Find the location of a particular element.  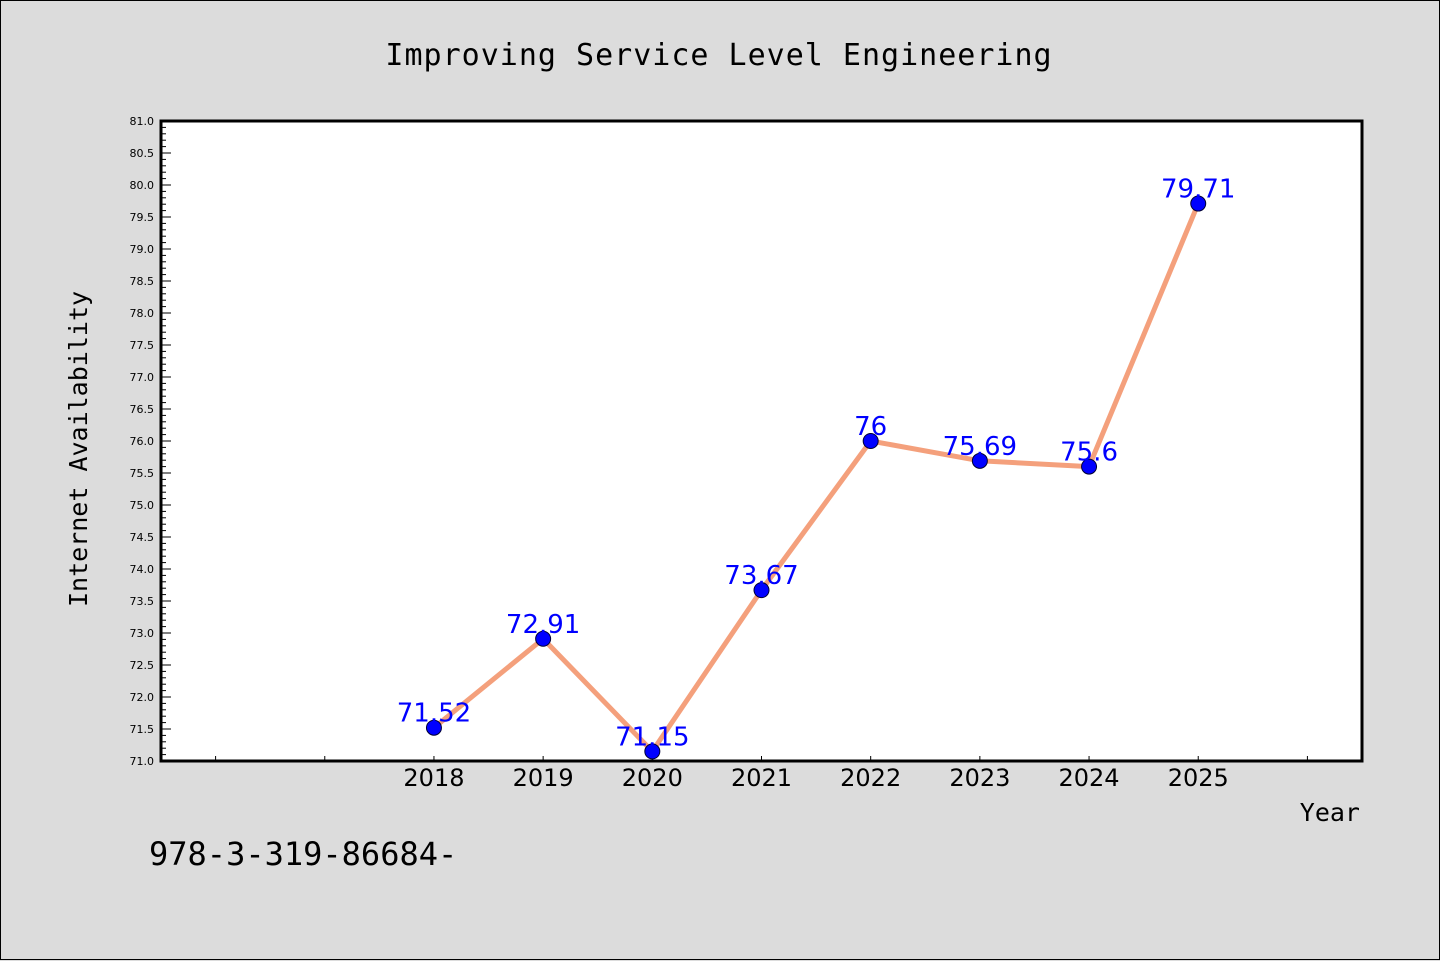

data-label: 71.15 is located at coordinates (652, 737).